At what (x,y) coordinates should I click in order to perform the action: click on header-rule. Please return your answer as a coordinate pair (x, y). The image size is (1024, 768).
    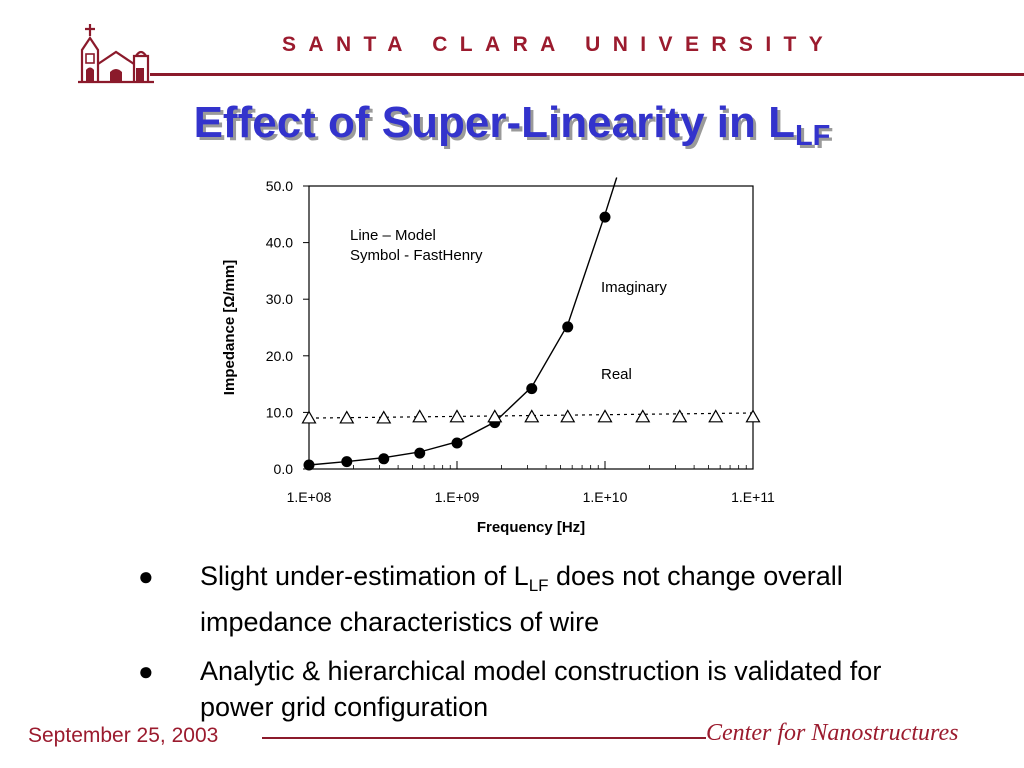
    Looking at the image, I should click on (587, 74).